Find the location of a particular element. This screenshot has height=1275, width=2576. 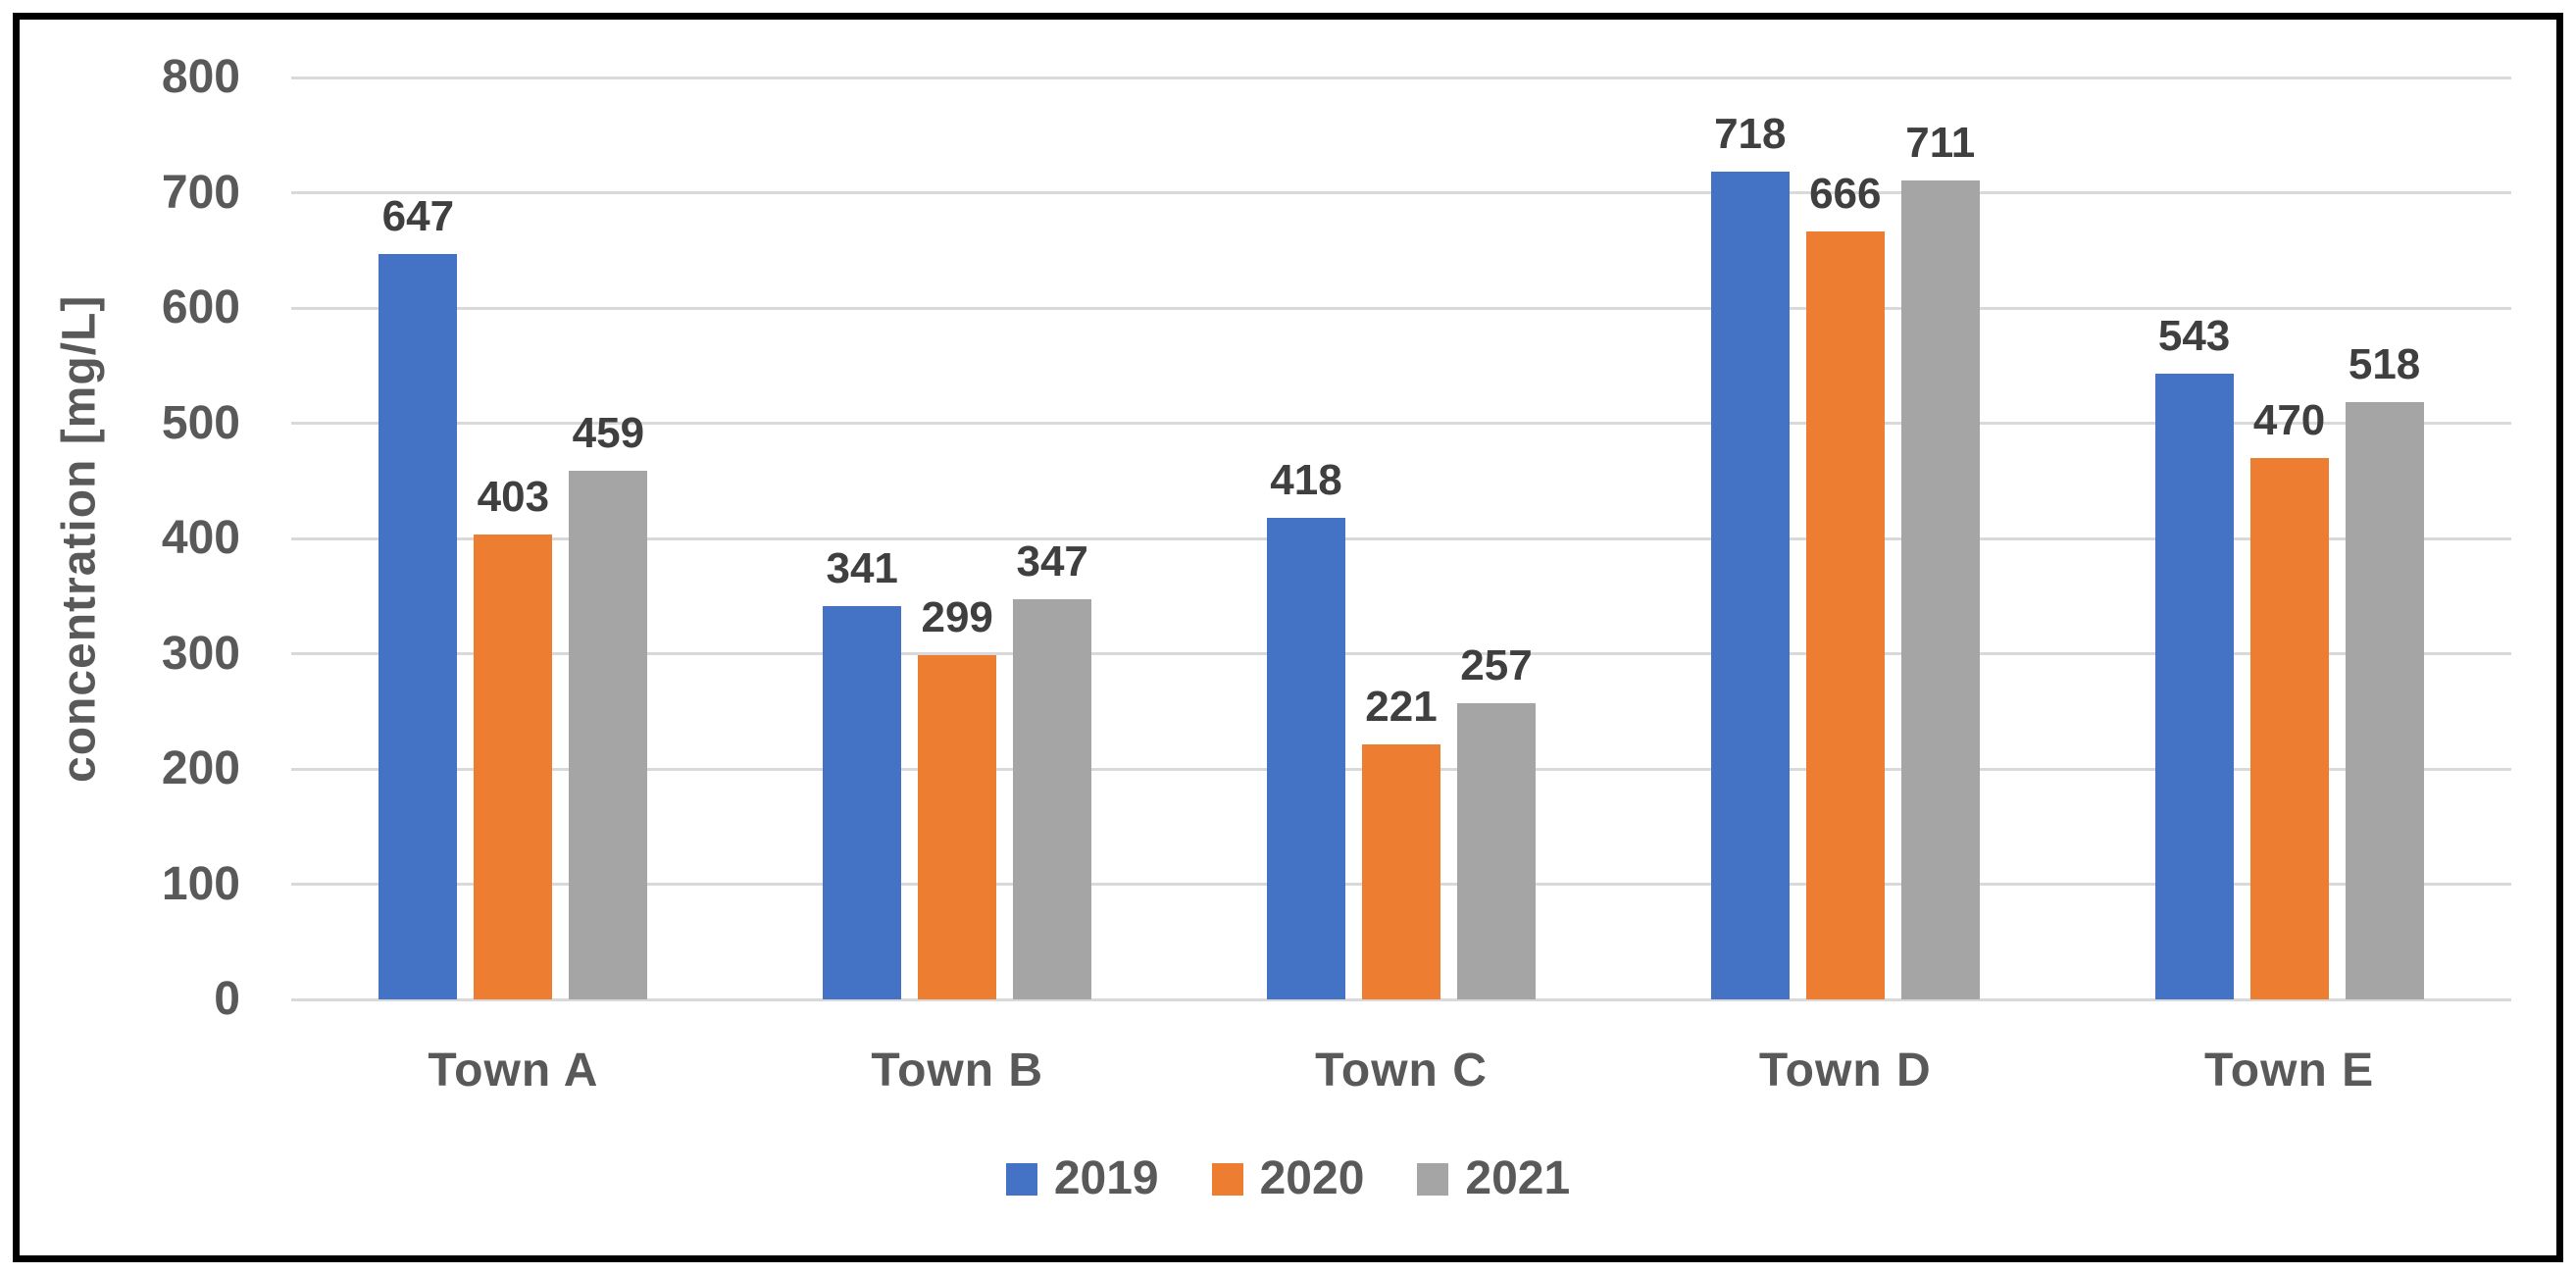

data-label-2020-town-a: 403 is located at coordinates (513, 497).